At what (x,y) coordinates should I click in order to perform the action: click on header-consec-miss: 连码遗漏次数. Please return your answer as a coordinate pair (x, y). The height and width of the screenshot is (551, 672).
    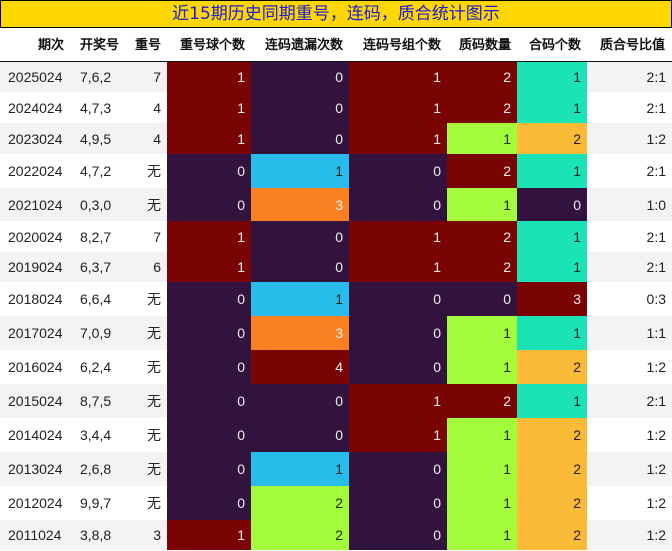
    Looking at the image, I should click on (303, 45).